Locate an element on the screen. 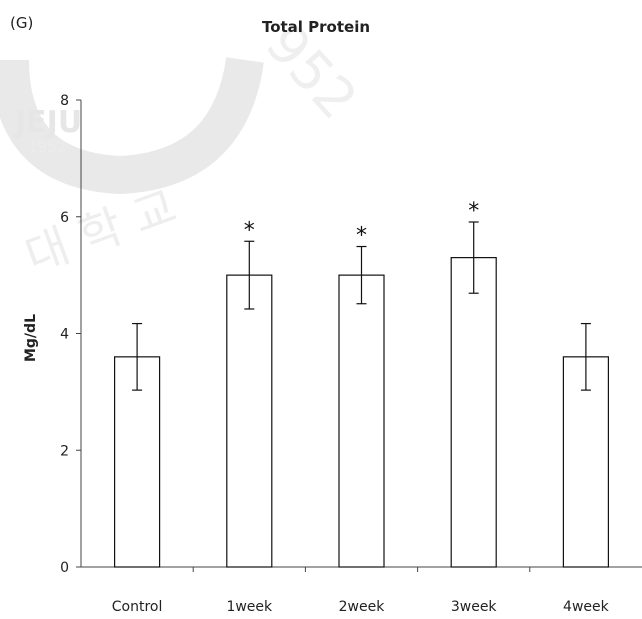  x-tick-label: 2week is located at coordinates (362, 607).